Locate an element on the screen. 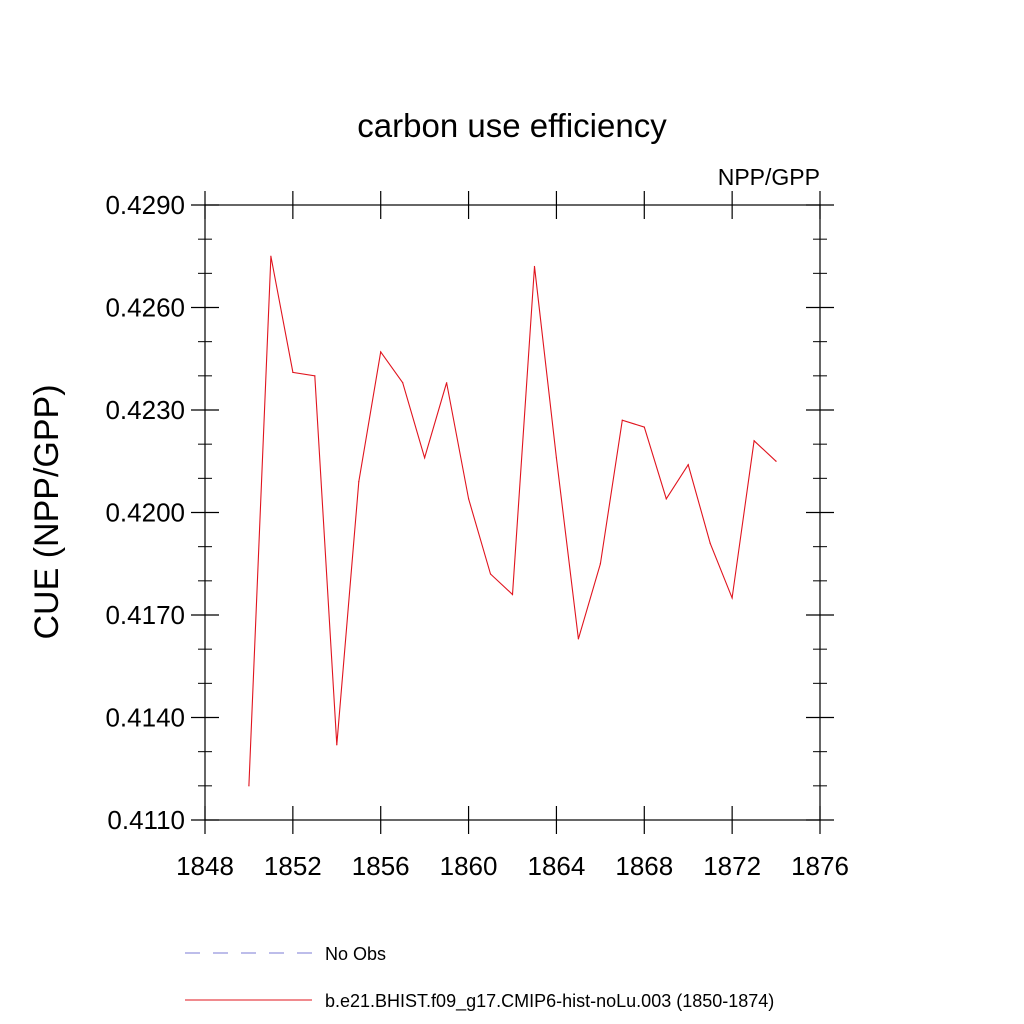 The width and height of the screenshot is (1024, 1024). x-tick-label: 1868 is located at coordinates (644, 866).